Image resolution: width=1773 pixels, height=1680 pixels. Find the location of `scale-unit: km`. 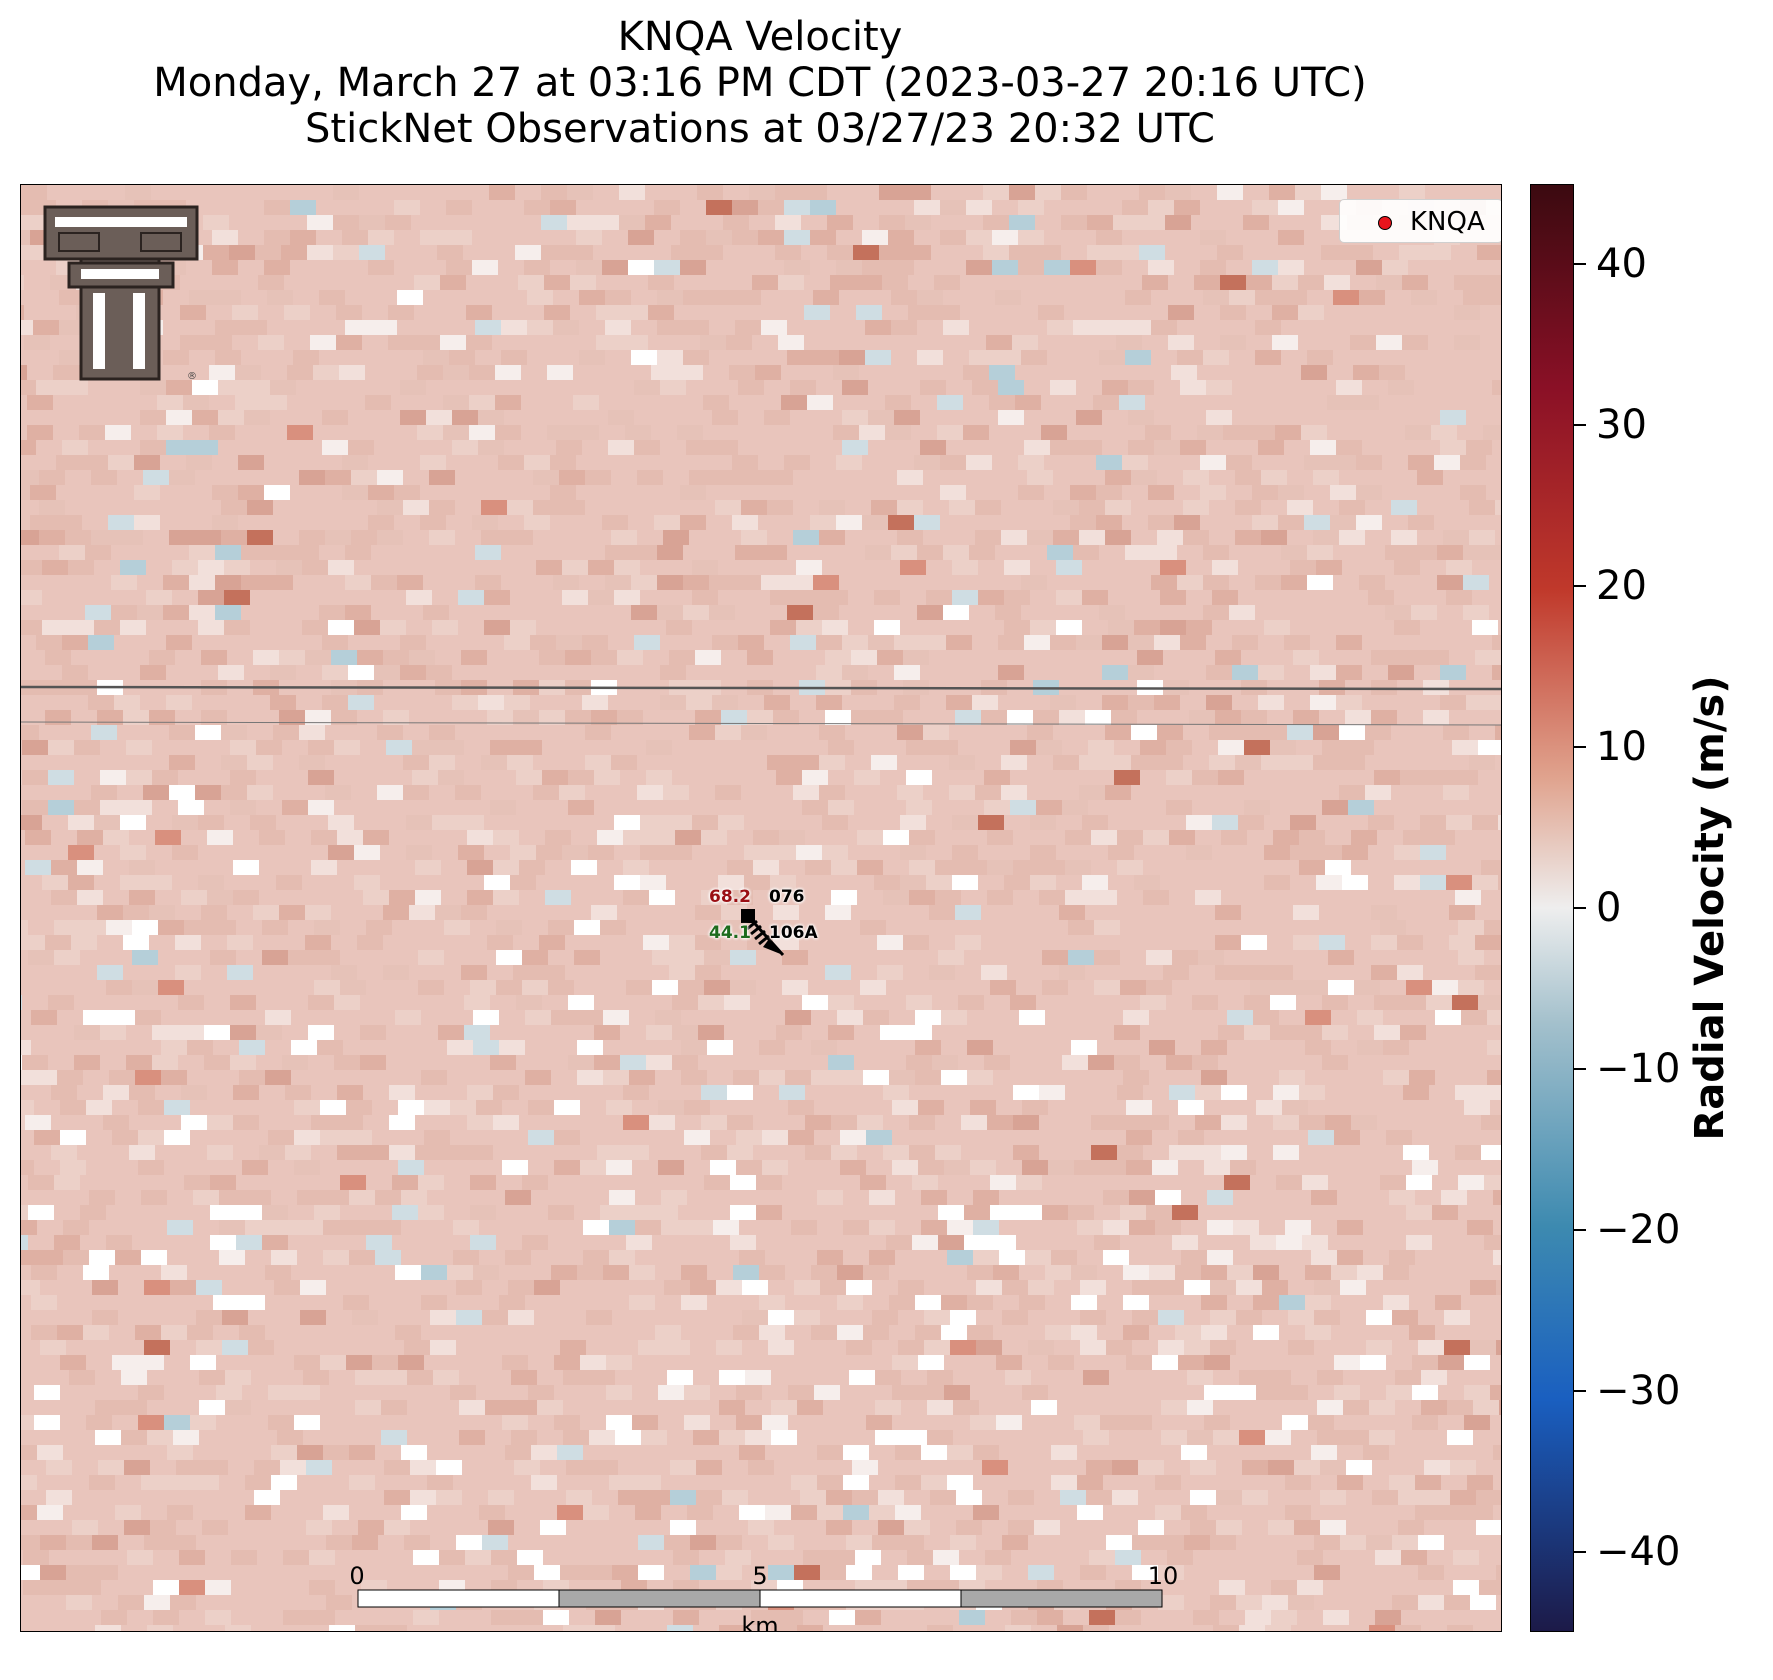

scale-unit: km is located at coordinates (760, 1622).